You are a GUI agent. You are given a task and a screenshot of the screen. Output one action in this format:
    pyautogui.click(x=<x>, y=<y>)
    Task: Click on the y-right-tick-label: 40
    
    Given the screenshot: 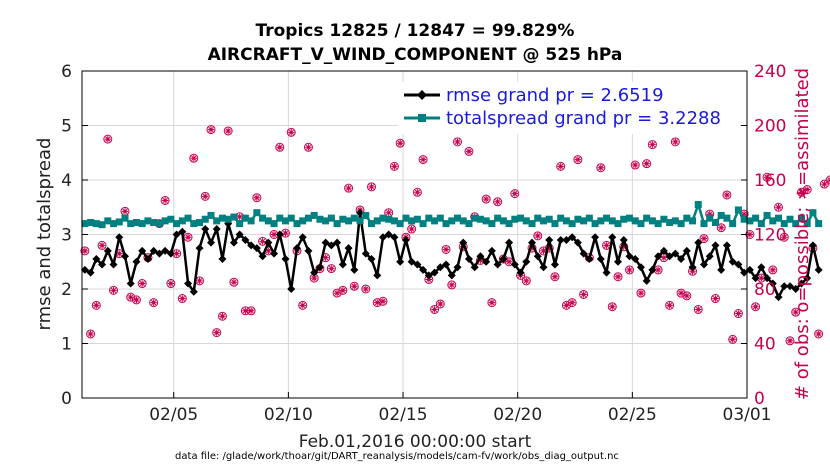 What is the action you would take?
    pyautogui.click(x=765, y=345)
    